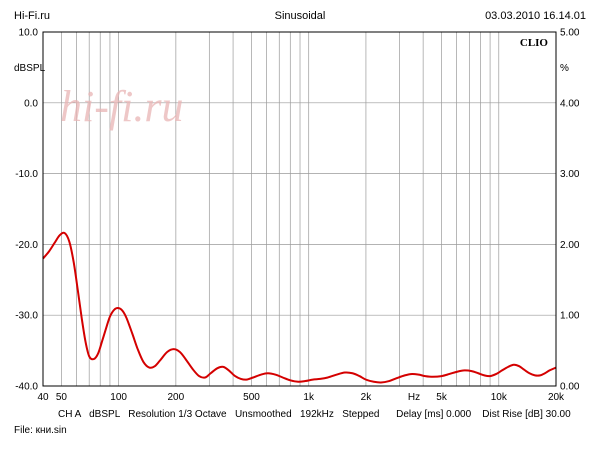 This screenshot has width=600, height=450. What do you see at coordinates (570, 210) in the screenshot?
I see `y2-tick-labels: 5.00 4.00 3.00 2.00 1.00 0.00` at bounding box center [570, 210].